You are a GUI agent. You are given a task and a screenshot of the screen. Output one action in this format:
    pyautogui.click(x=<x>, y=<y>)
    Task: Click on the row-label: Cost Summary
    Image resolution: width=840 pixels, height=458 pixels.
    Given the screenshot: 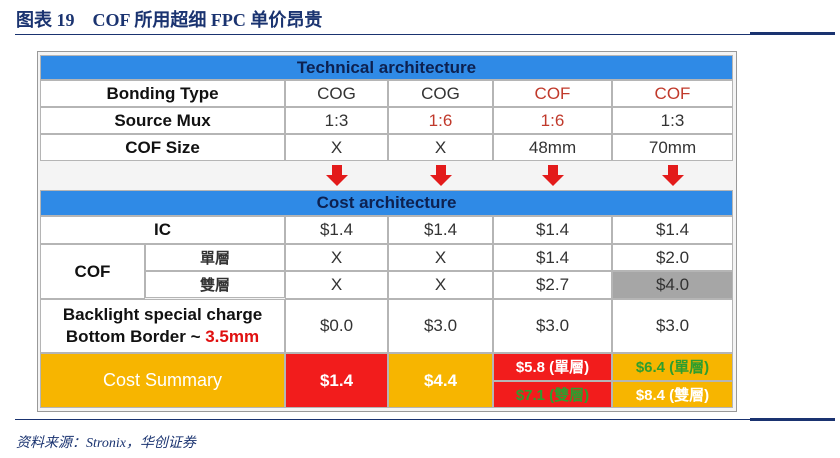 What is the action you would take?
    pyautogui.click(x=162, y=380)
    